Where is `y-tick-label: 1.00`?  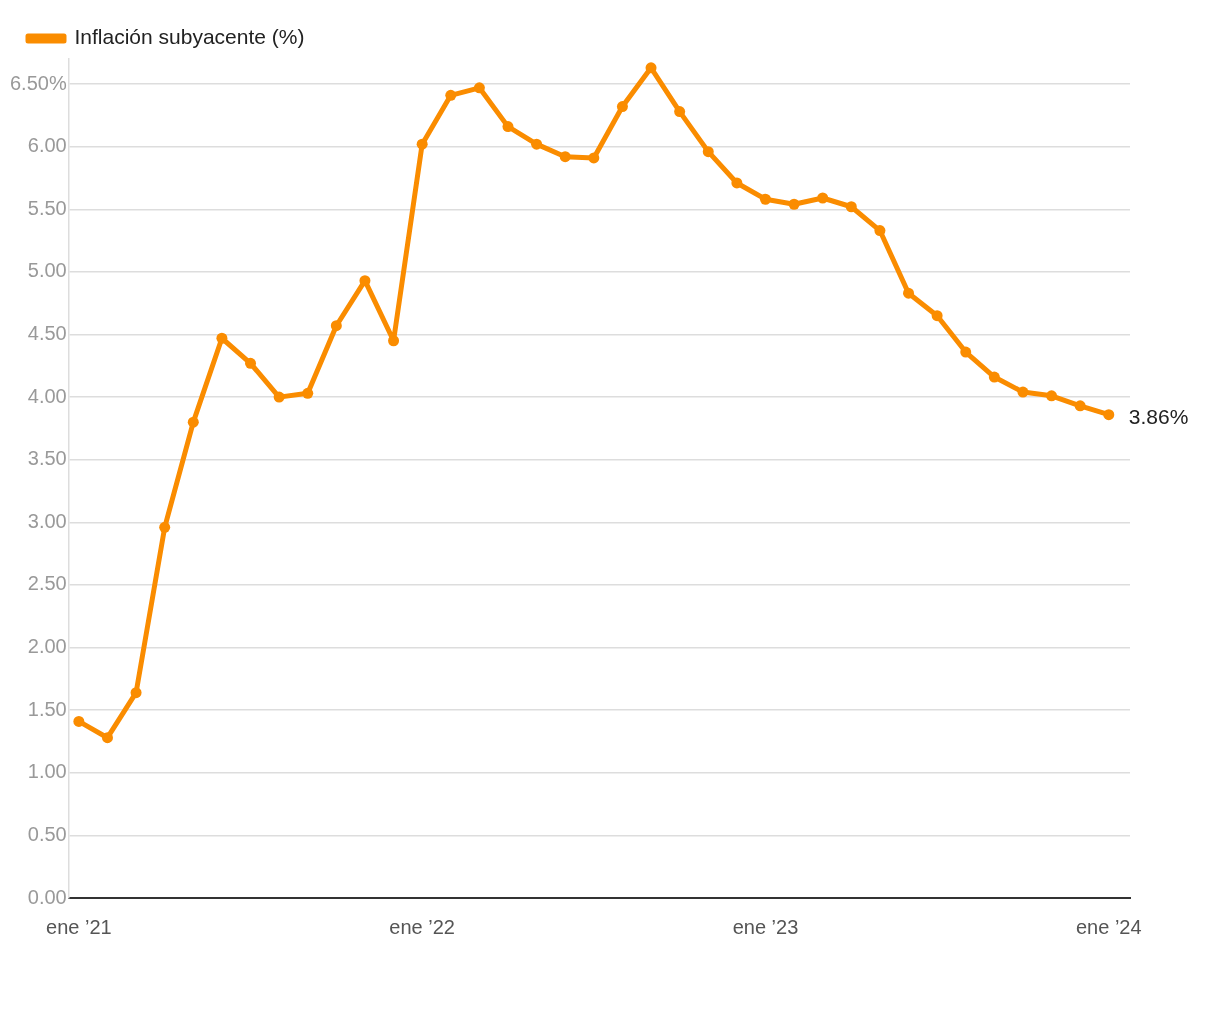 y-tick-label: 1.00 is located at coordinates (47, 771).